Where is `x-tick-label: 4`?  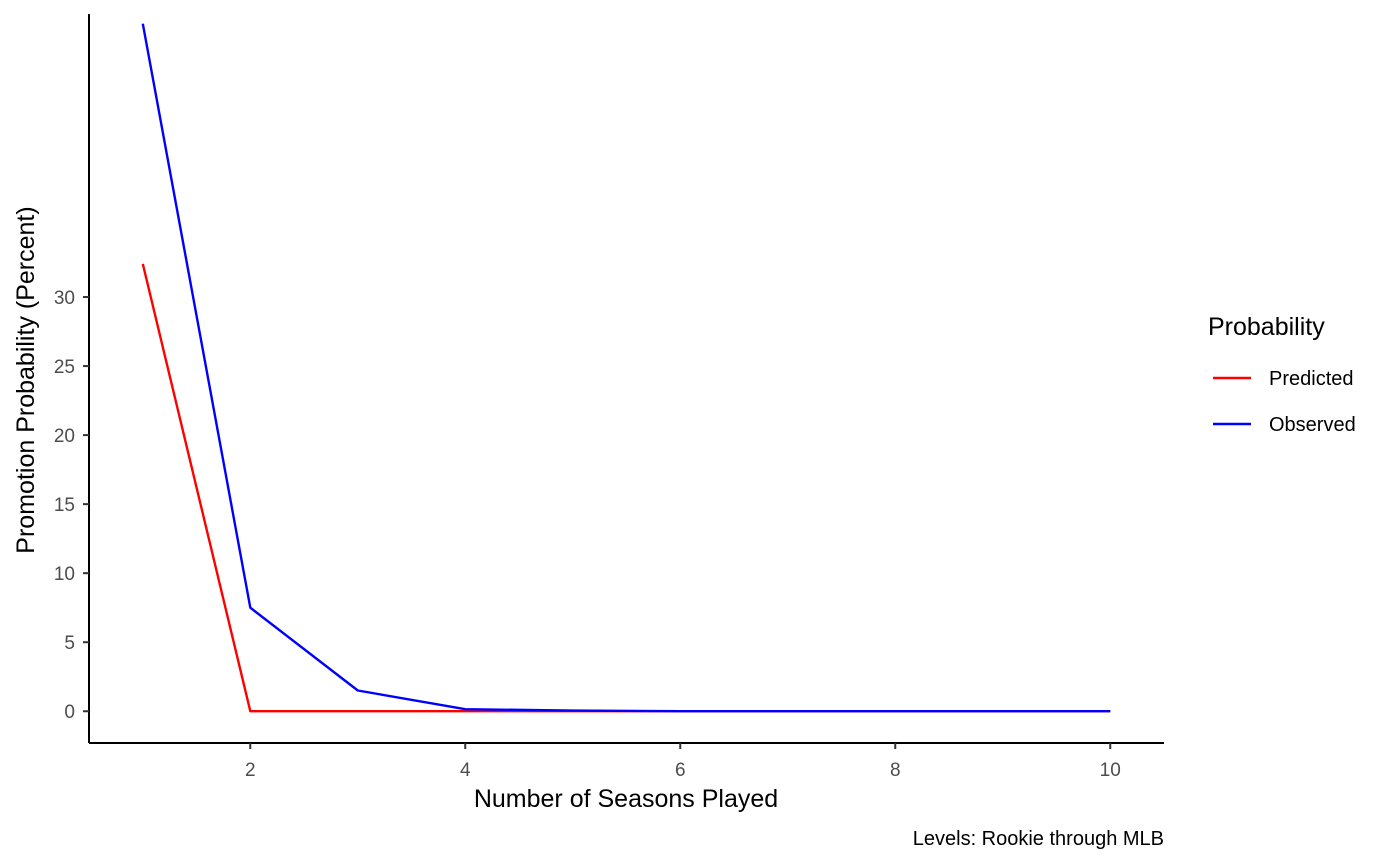 x-tick-label: 4 is located at coordinates (465, 770).